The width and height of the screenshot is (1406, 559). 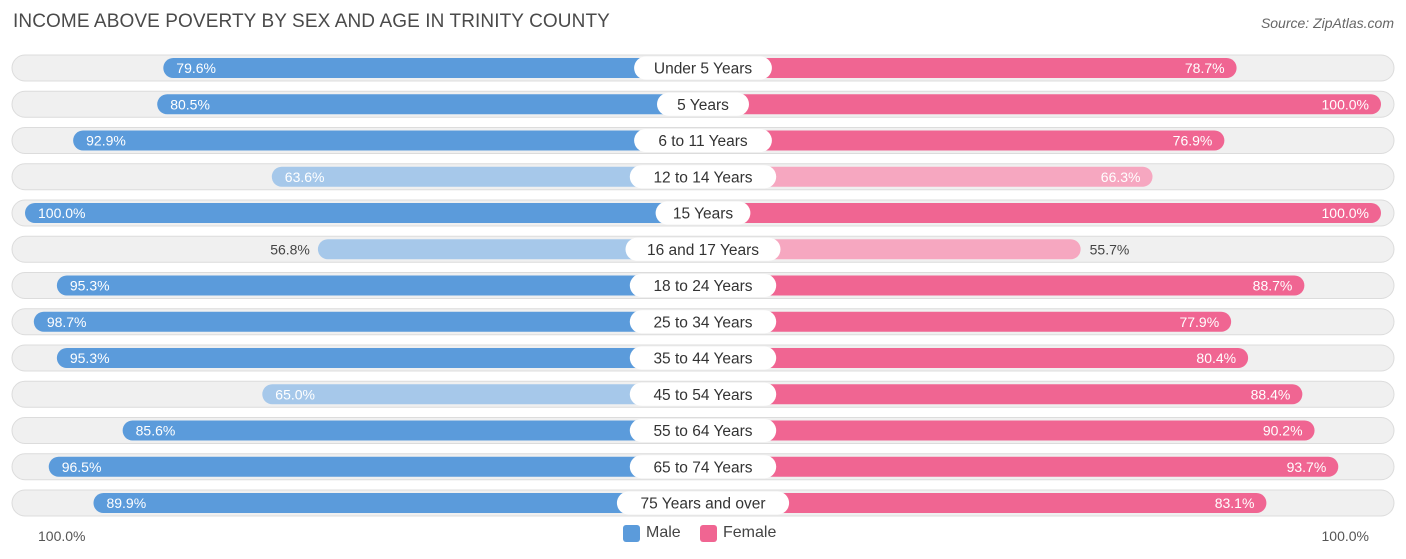 What do you see at coordinates (290, 249) in the screenshot?
I see `male-value-label: 56.8%` at bounding box center [290, 249].